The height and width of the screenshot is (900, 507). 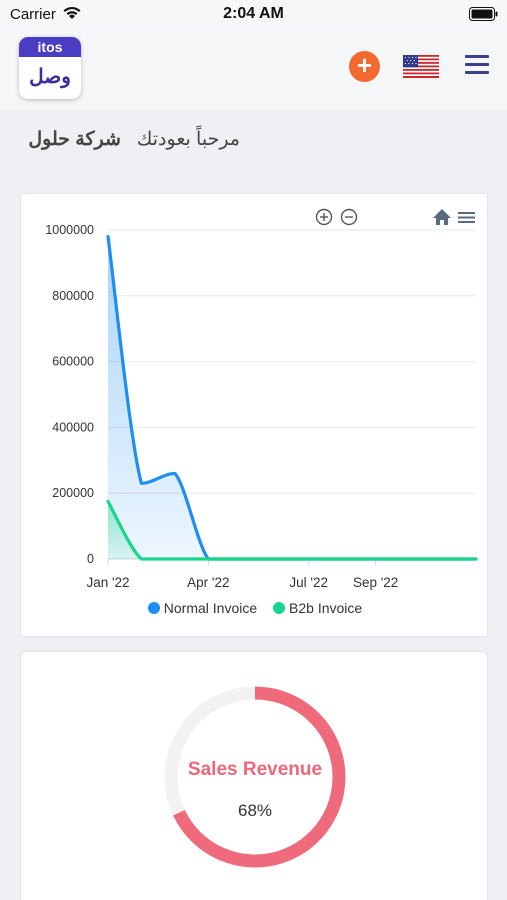 I want to click on x-axis: Jan '22 Apr '22 Jul '22 Sep '22, so click(x=242, y=574).